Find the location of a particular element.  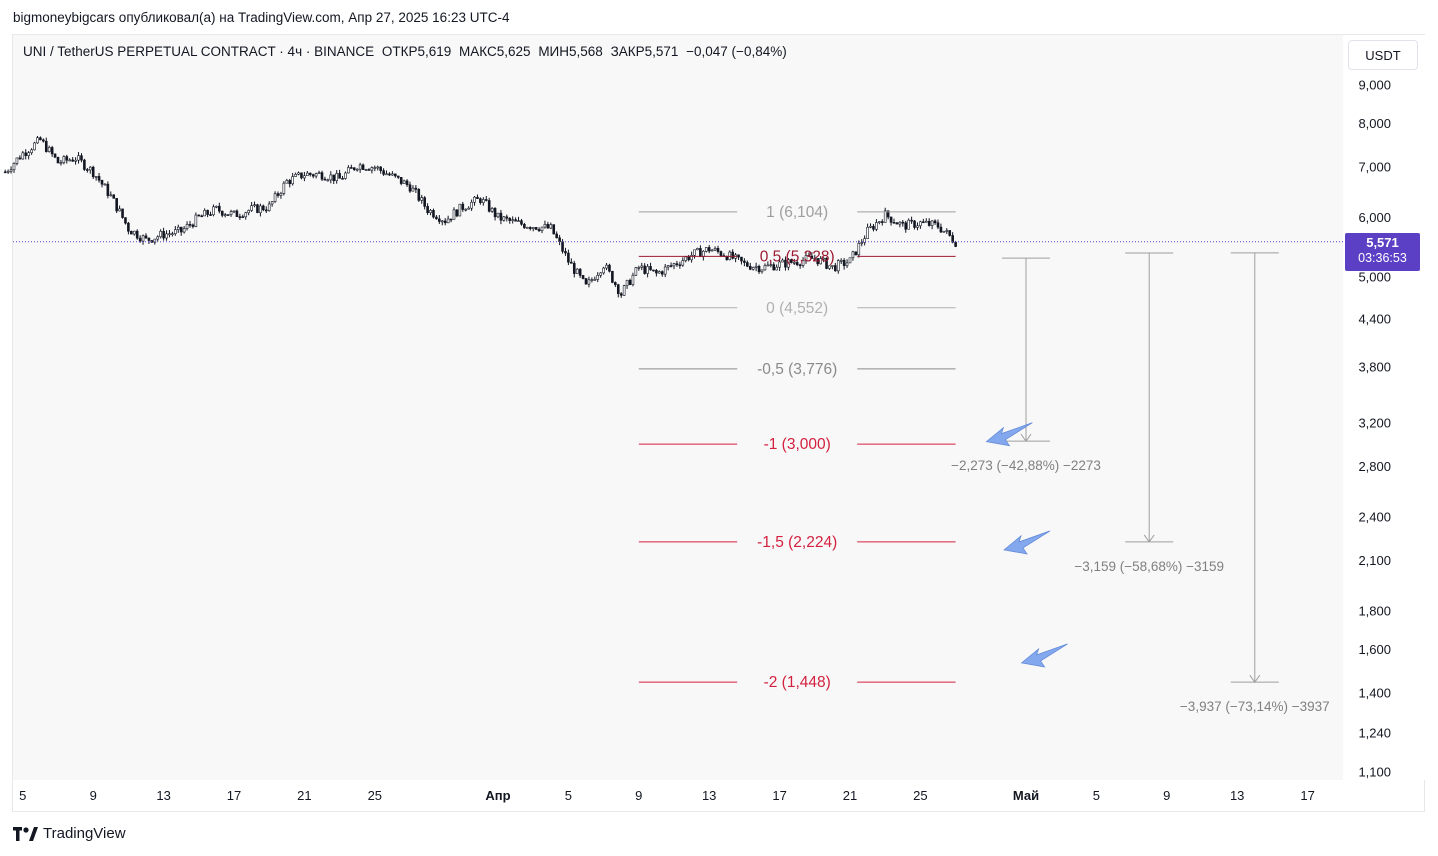

y-tick-label: 8,000 is located at coordinates (1374, 123).